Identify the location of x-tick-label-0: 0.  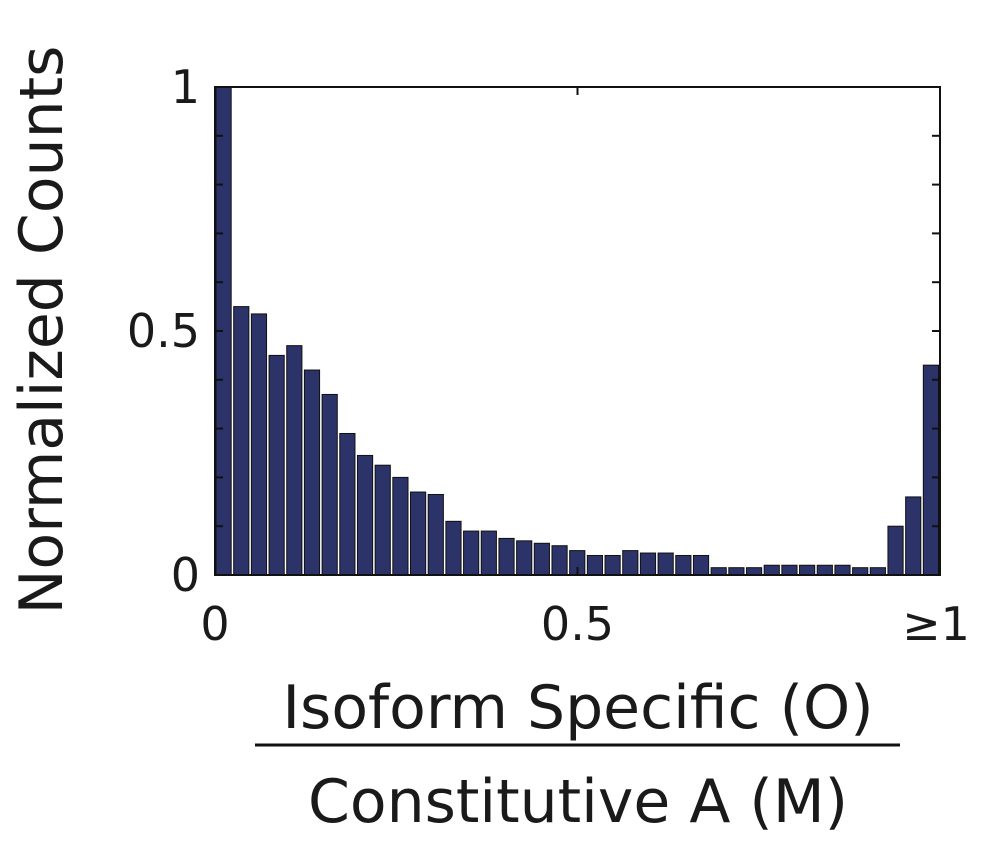
(214, 624).